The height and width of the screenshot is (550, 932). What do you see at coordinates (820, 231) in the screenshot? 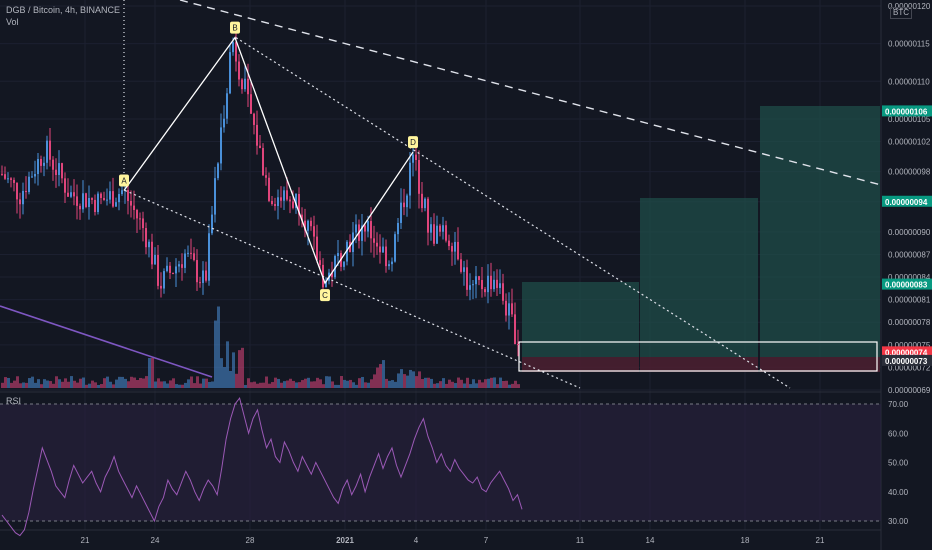
I see `target-zone` at bounding box center [820, 231].